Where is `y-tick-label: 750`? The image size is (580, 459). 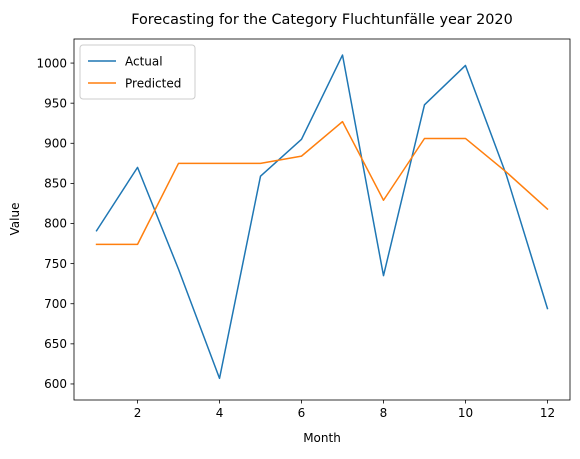 y-tick-label: 750 is located at coordinates (55, 264).